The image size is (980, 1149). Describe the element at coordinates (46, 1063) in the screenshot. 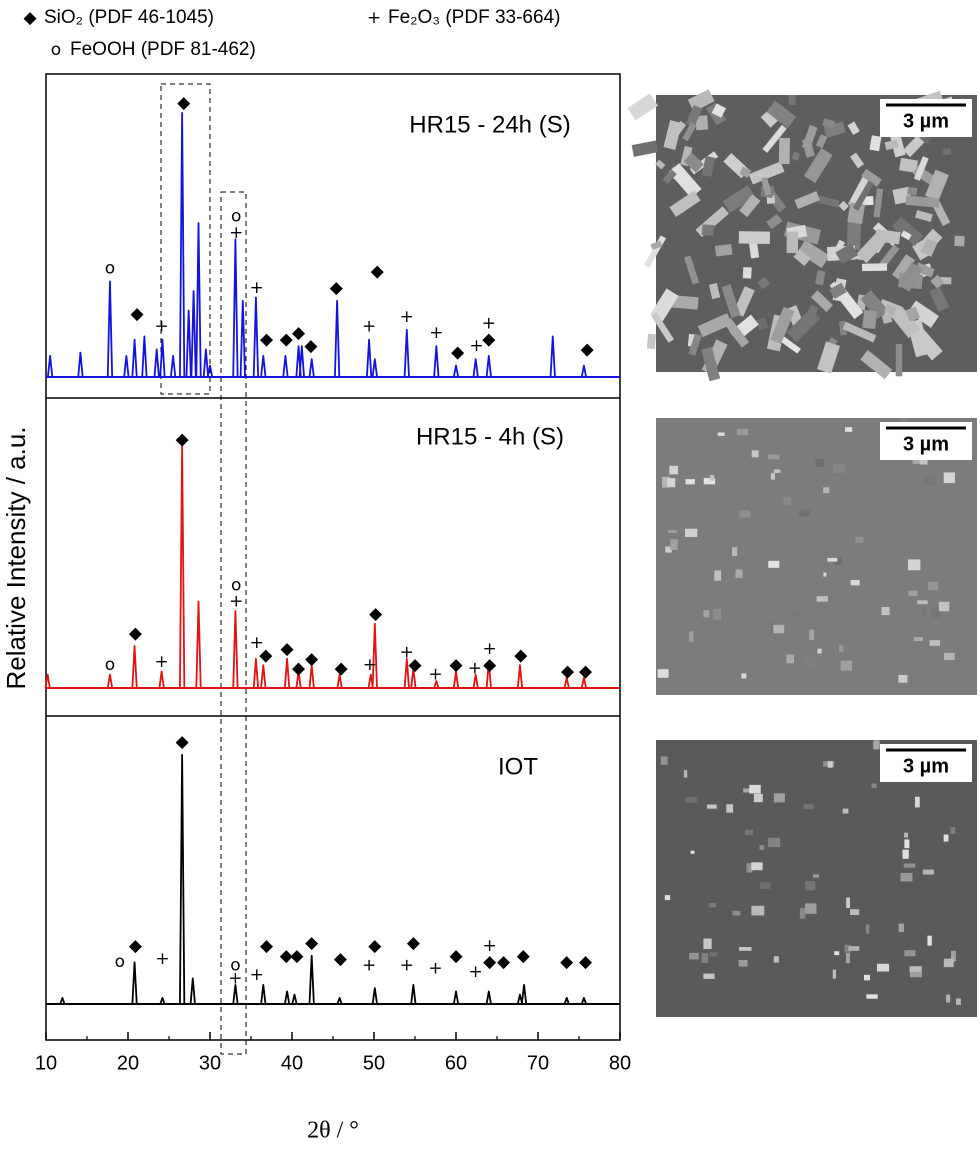

I see `x-tick-label: 10` at that location.